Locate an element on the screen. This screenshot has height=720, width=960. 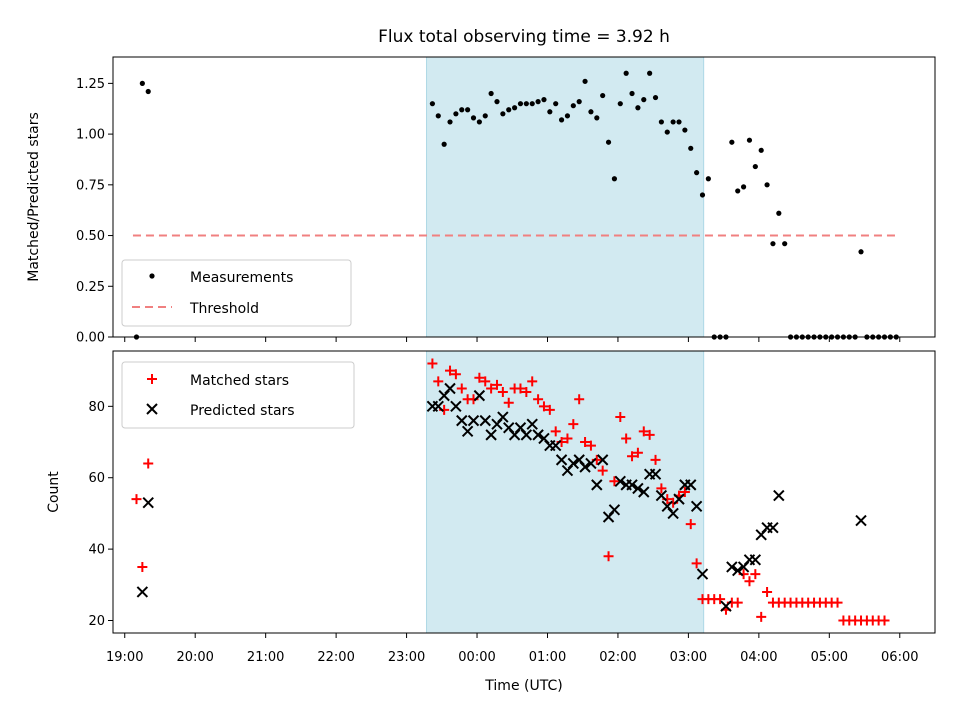
chart-title: Flux total observing time = 3.92 h is located at coordinates (524, 37).